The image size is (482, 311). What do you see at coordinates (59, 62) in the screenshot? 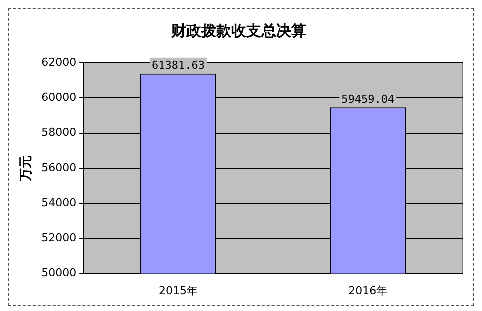
I see `y-tick-label: 62000` at bounding box center [59, 62].